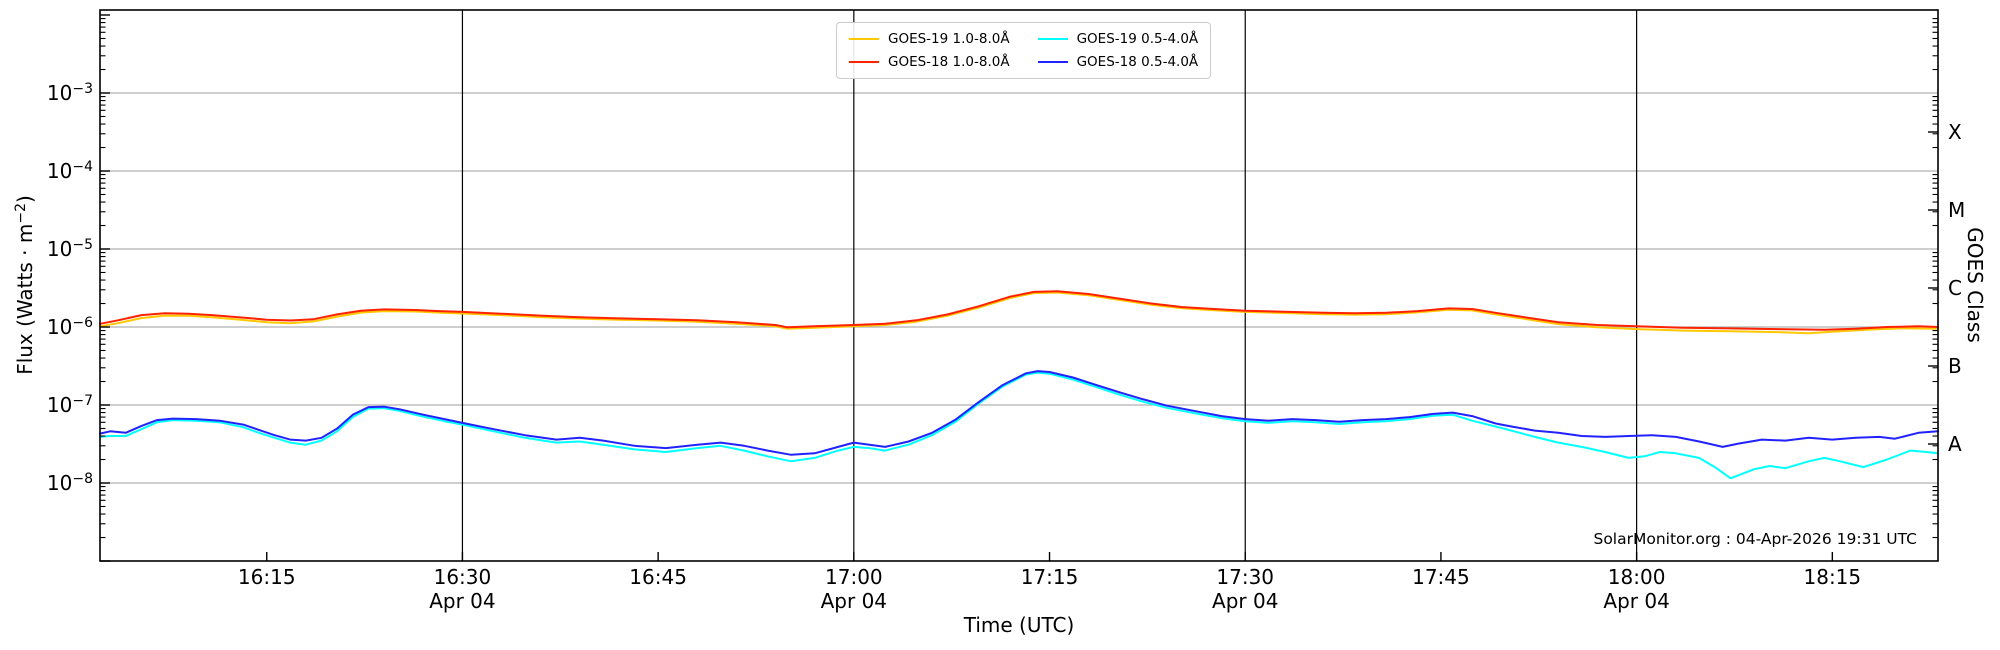 The width and height of the screenshot is (2000, 650). What do you see at coordinates (266, 577) in the screenshot?
I see `x-tick-label-16:15: 16:15` at bounding box center [266, 577].